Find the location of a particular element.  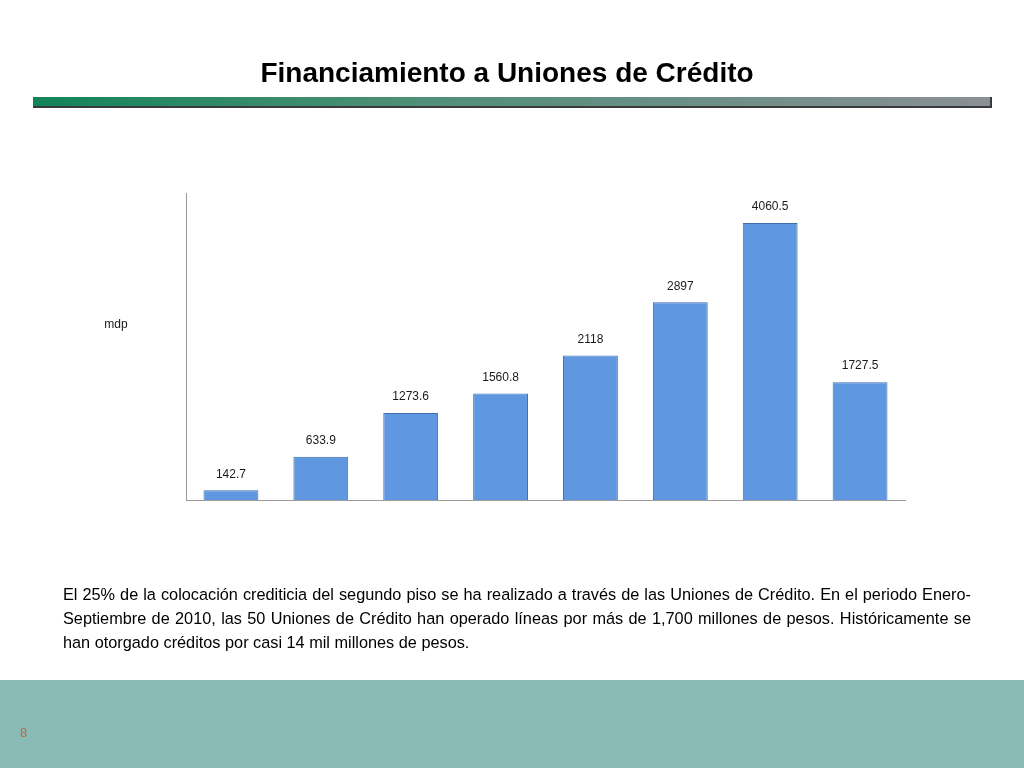

data-label: 2118 is located at coordinates (590, 338).